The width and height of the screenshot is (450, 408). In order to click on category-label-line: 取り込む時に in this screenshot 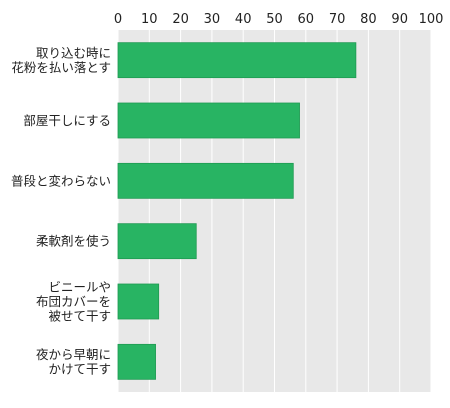, I will do `click(73, 52)`.